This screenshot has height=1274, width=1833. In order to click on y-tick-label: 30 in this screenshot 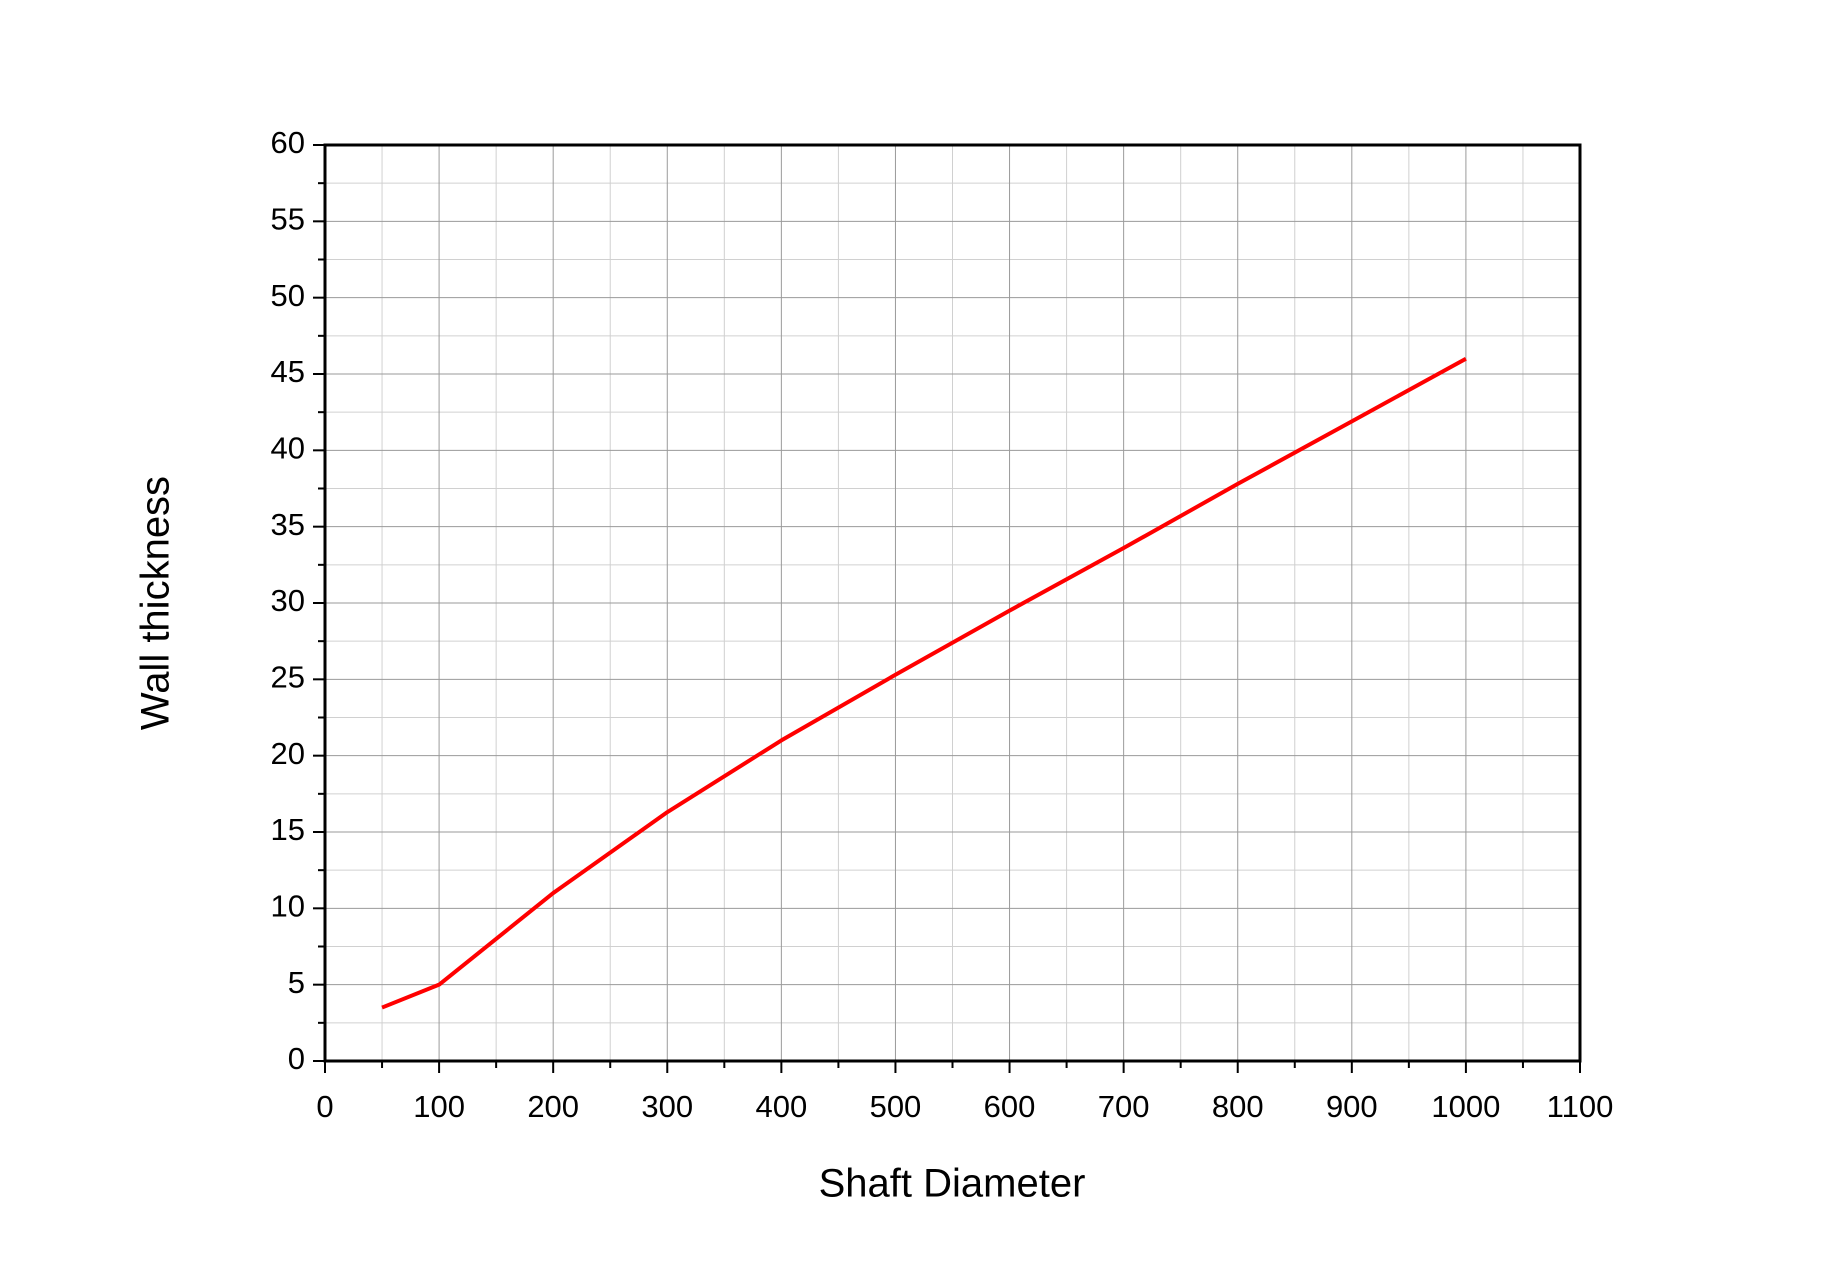, I will do `click(288, 600)`.